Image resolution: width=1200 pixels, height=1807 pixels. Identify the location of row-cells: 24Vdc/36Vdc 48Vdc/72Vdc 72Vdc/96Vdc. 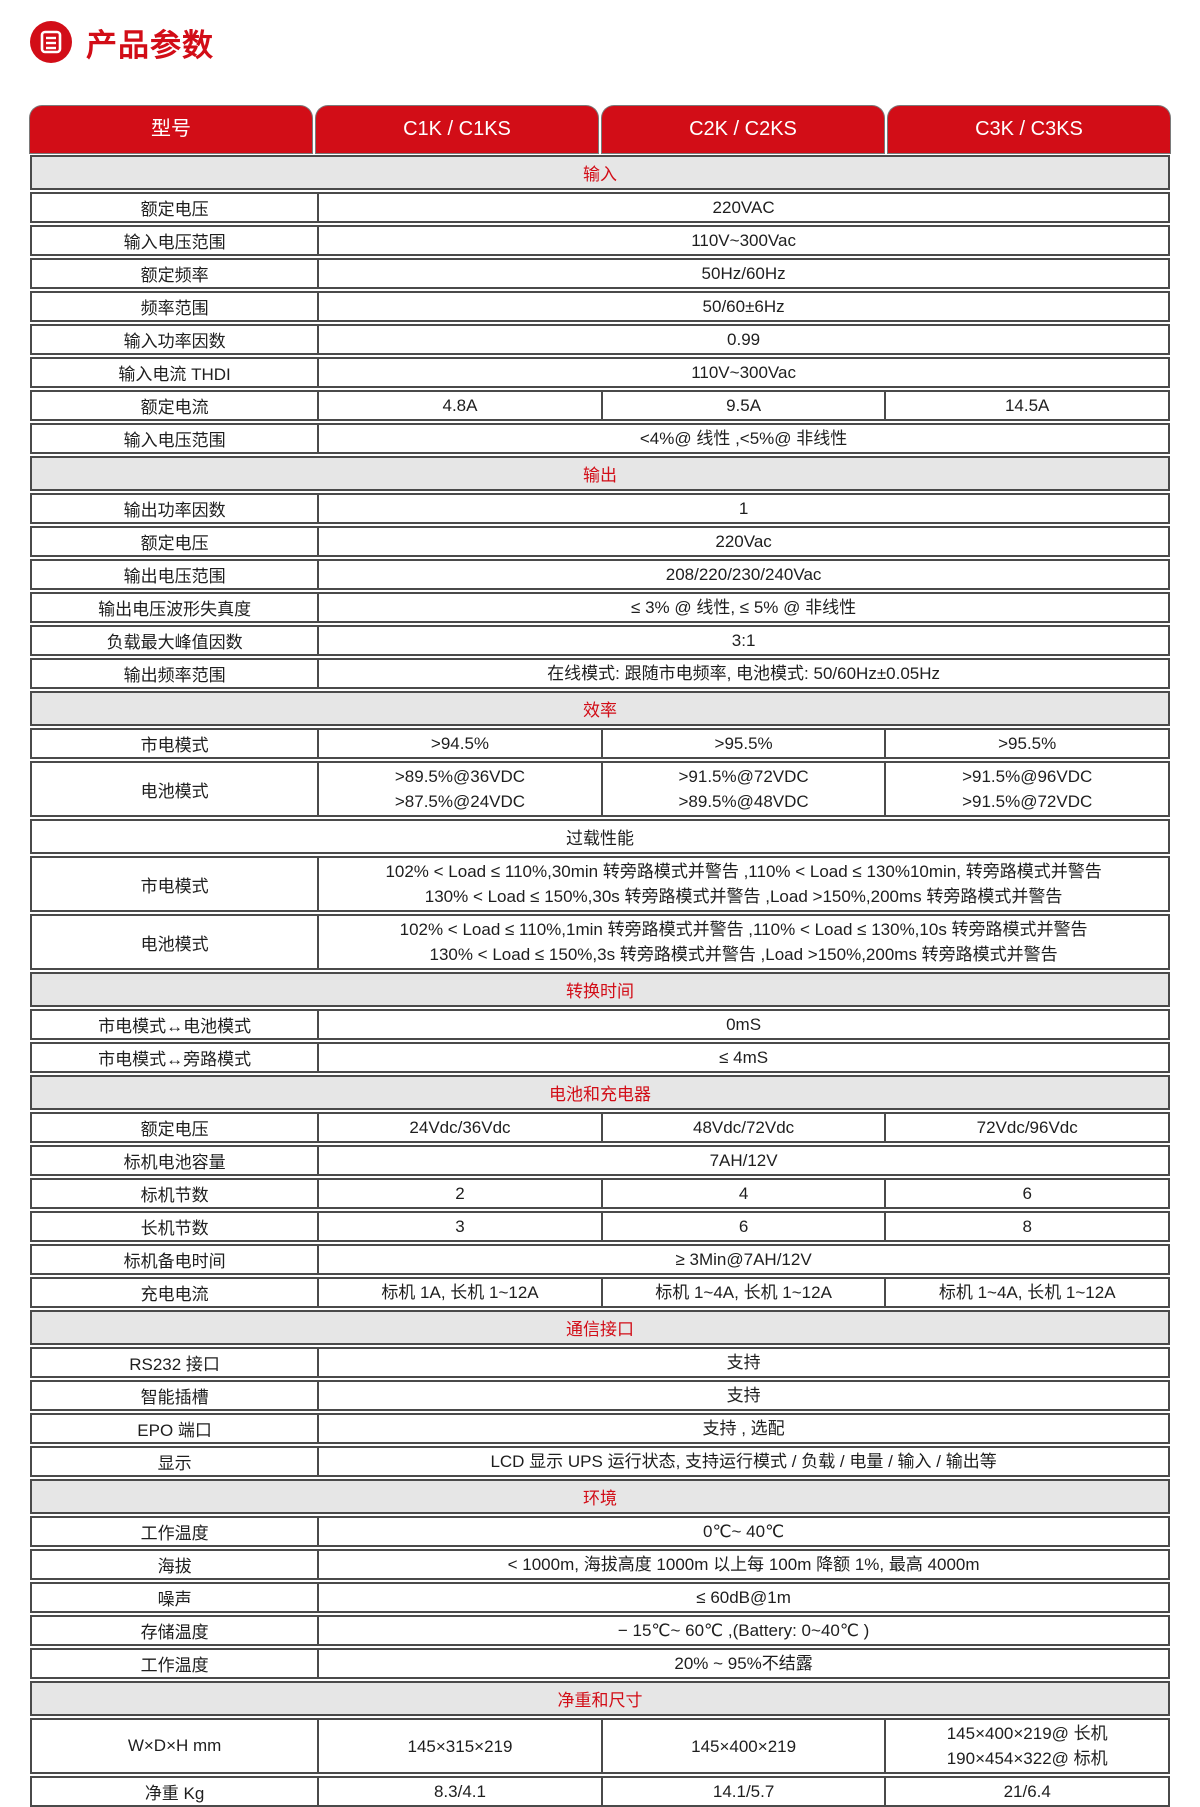
(742, 1127).